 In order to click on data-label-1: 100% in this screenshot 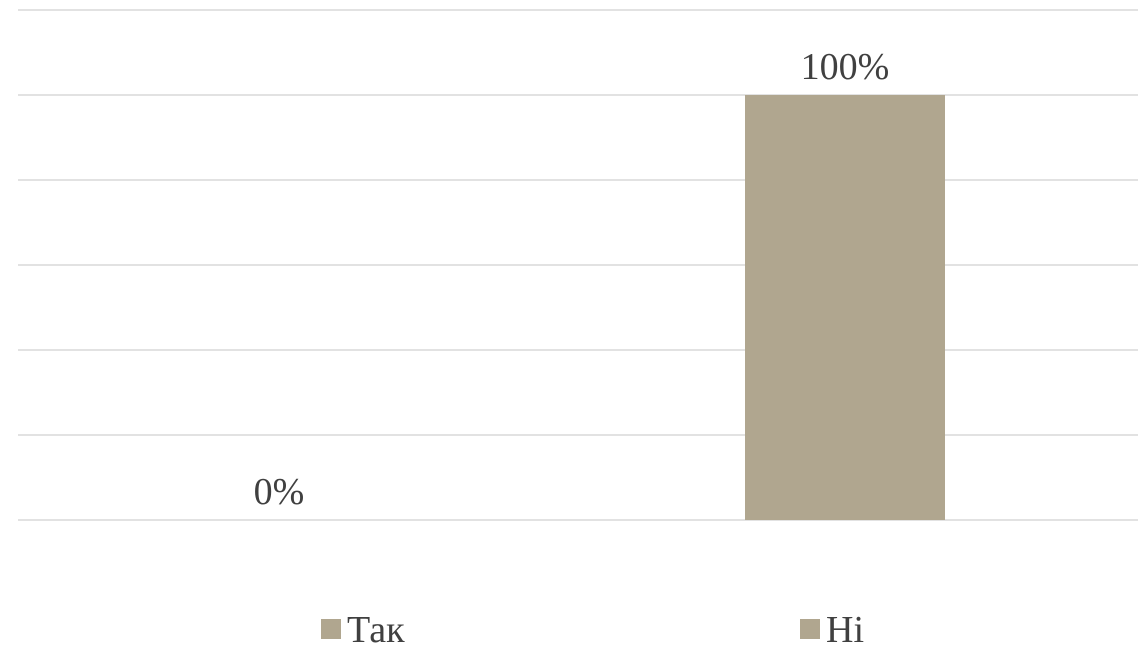, I will do `click(845, 67)`.